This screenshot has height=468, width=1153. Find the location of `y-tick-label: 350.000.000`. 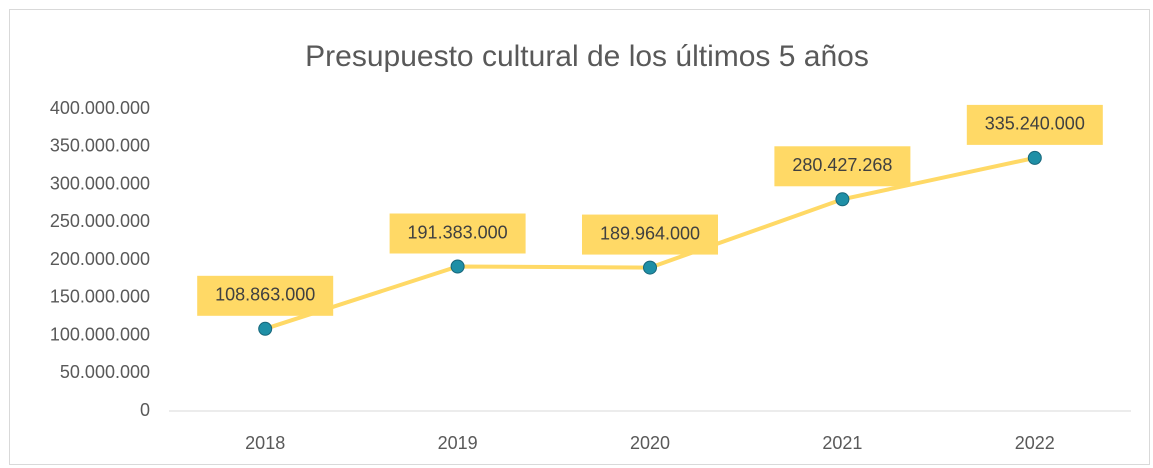

y-tick-label: 350.000.000 is located at coordinates (100, 146).